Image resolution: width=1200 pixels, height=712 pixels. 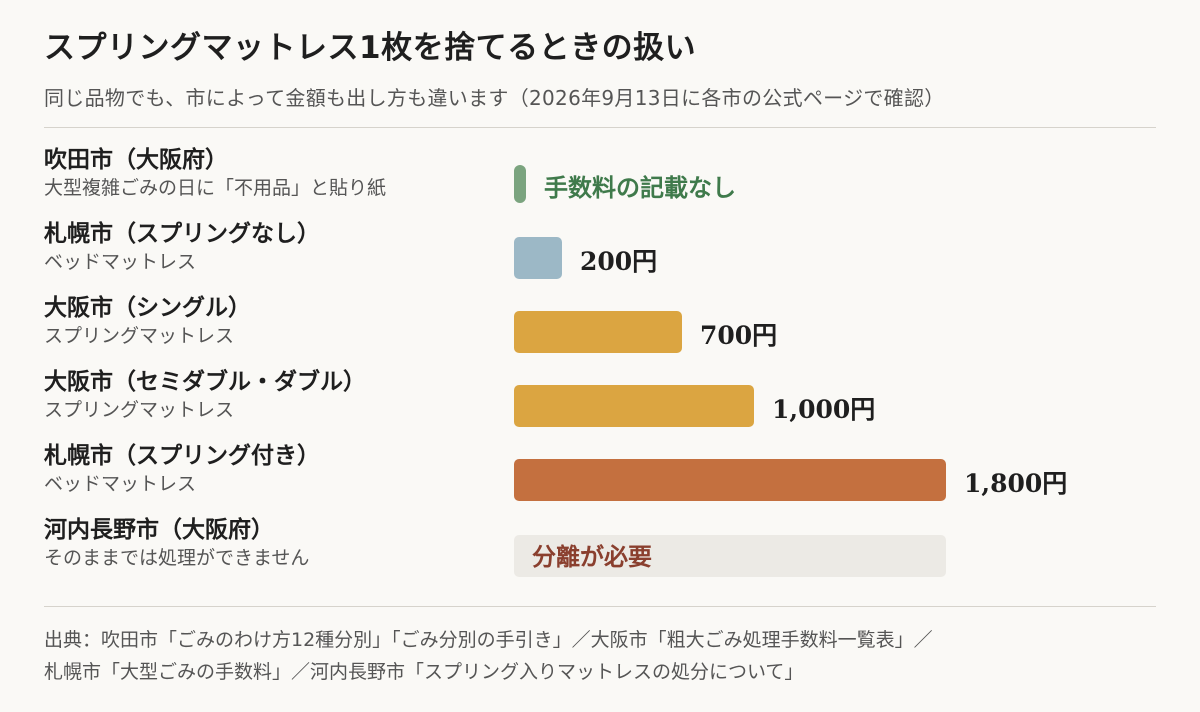 I want to click on no-fee-label: 手数料の記載なし, so click(x=640, y=188).